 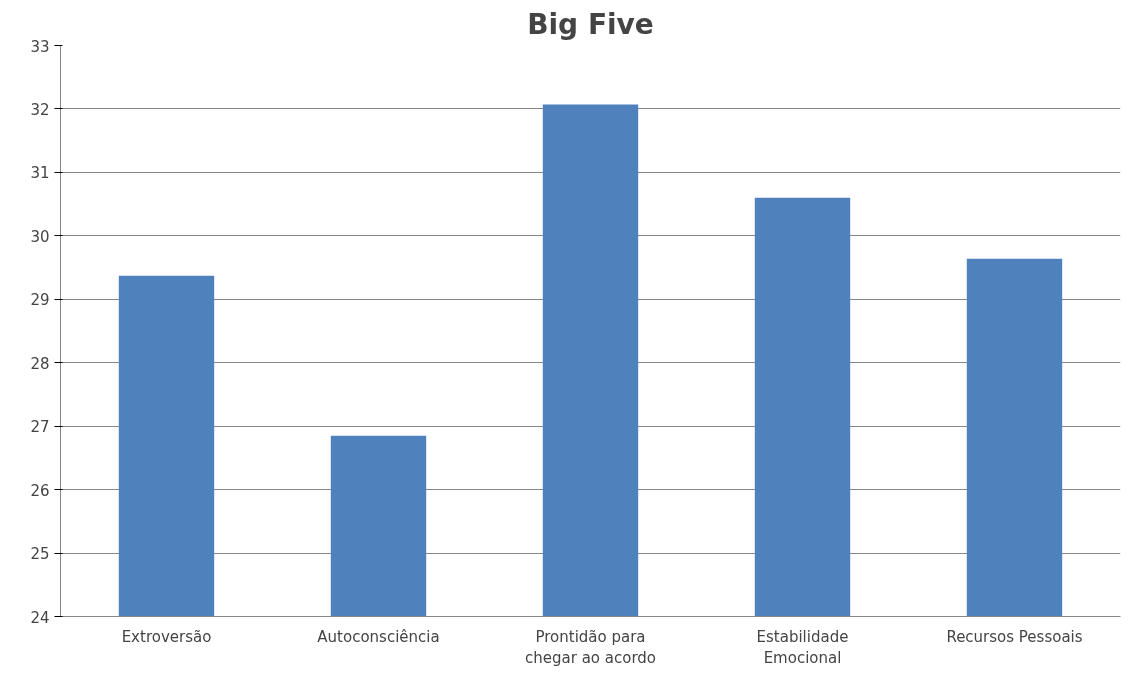 What do you see at coordinates (40, 554) in the screenshot?
I see `y-tick-label: 25` at bounding box center [40, 554].